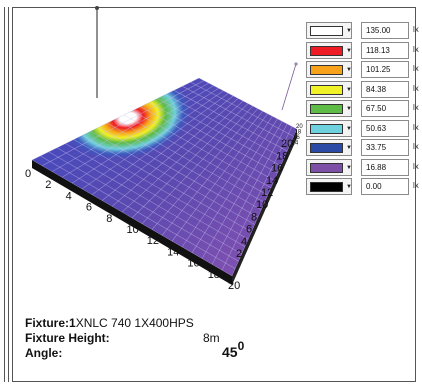 The image size is (422, 385). What do you see at coordinates (48, 185) in the screenshot?
I see `x-tick-label: 2` at bounding box center [48, 185].